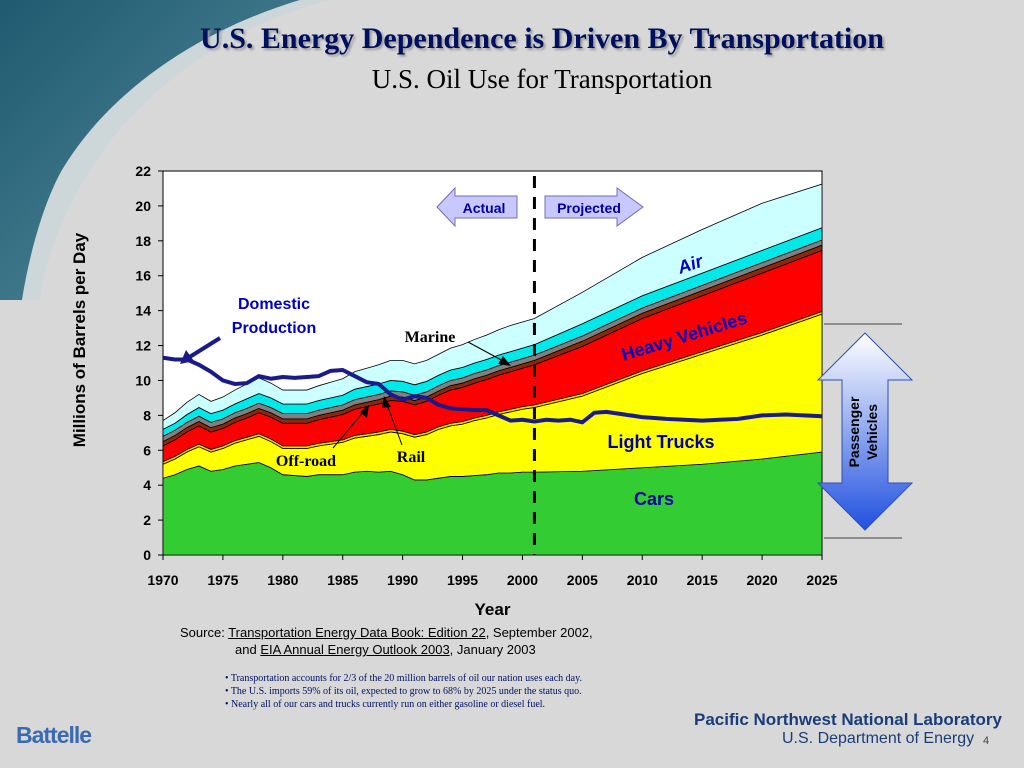  I want to click on projected-arrow, so click(594, 207).